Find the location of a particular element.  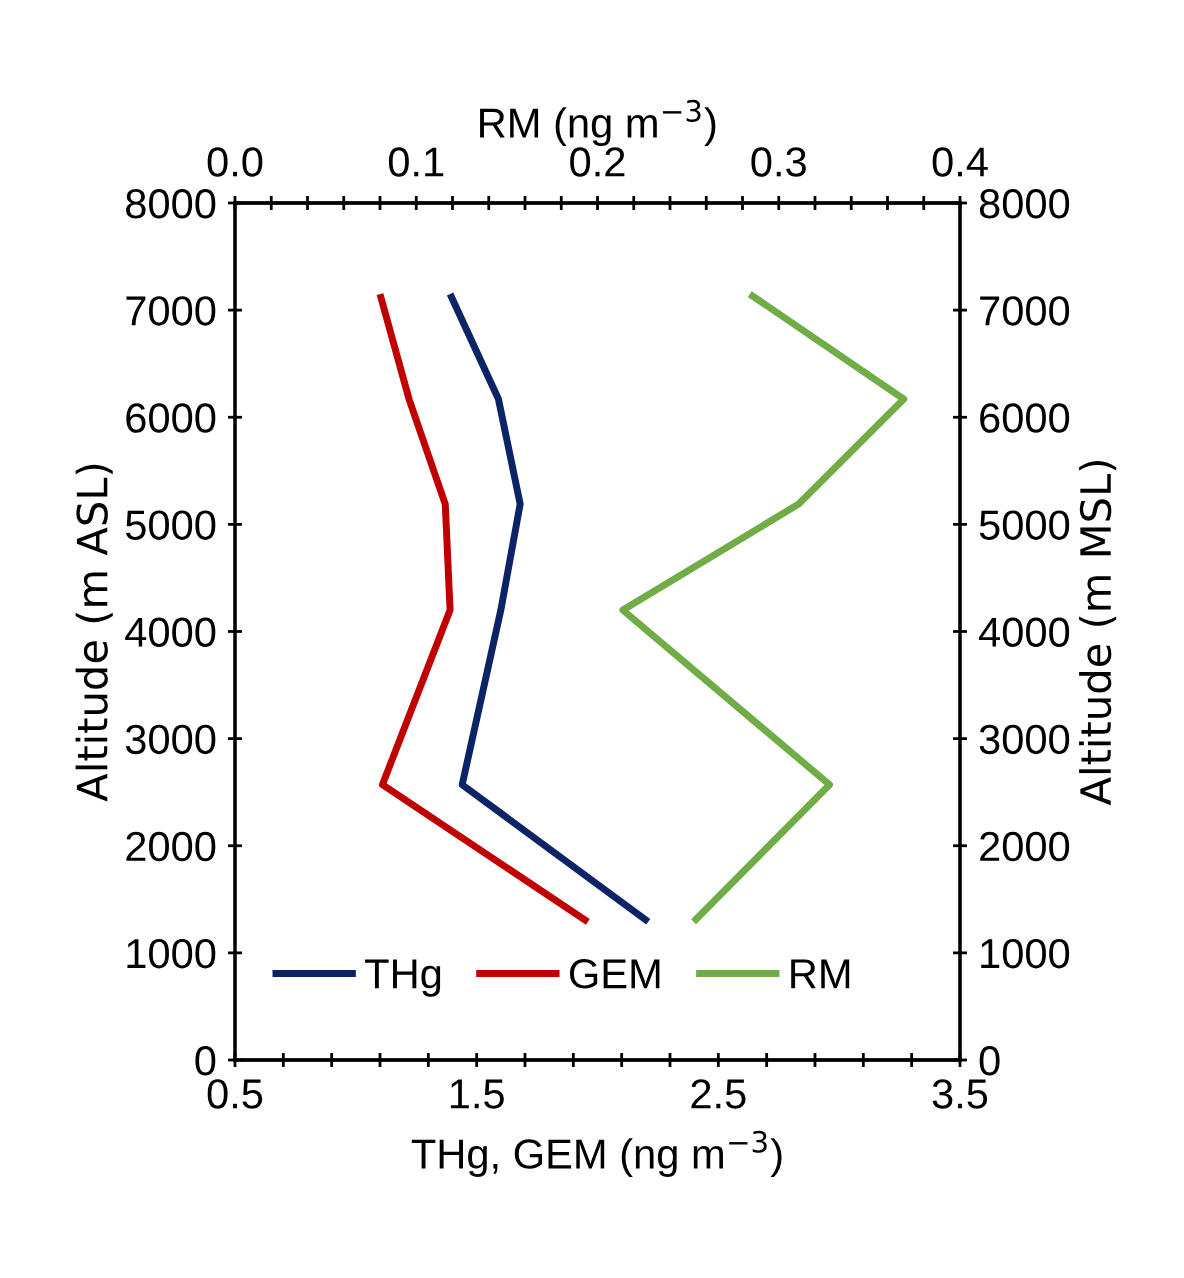

y2-tick-label: 7000 is located at coordinates (1025, 311).